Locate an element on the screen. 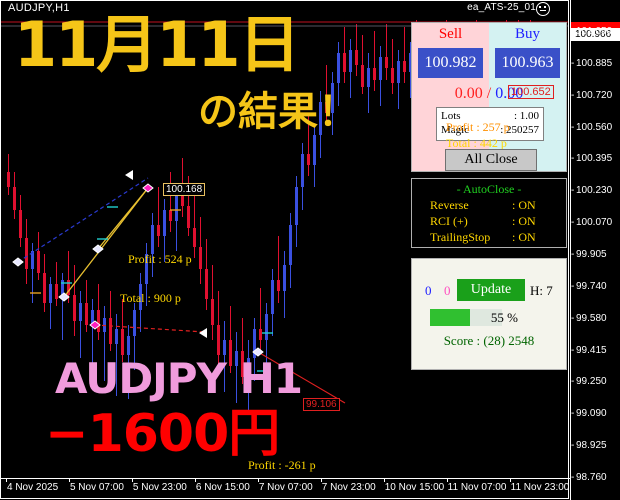  price-tick: -101.050 is located at coordinates (592, 31).